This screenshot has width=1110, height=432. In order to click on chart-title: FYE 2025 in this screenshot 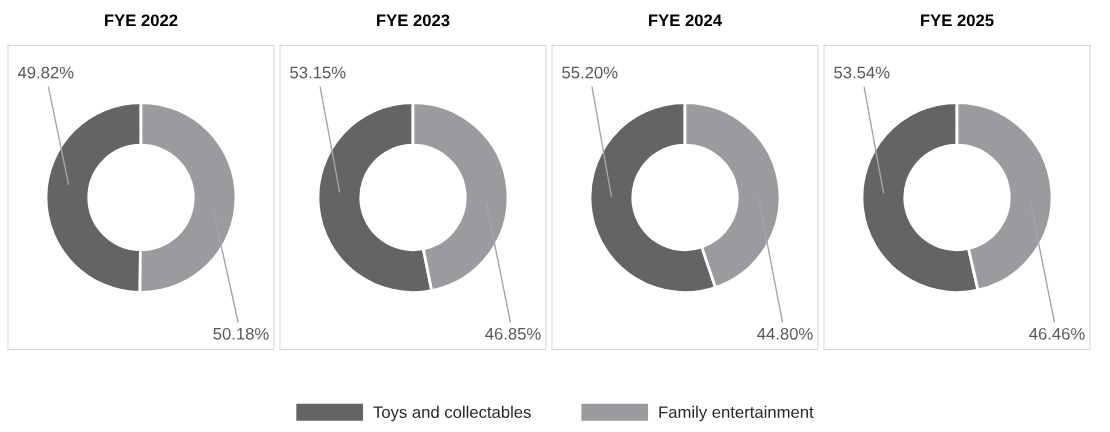, I will do `click(957, 20)`.